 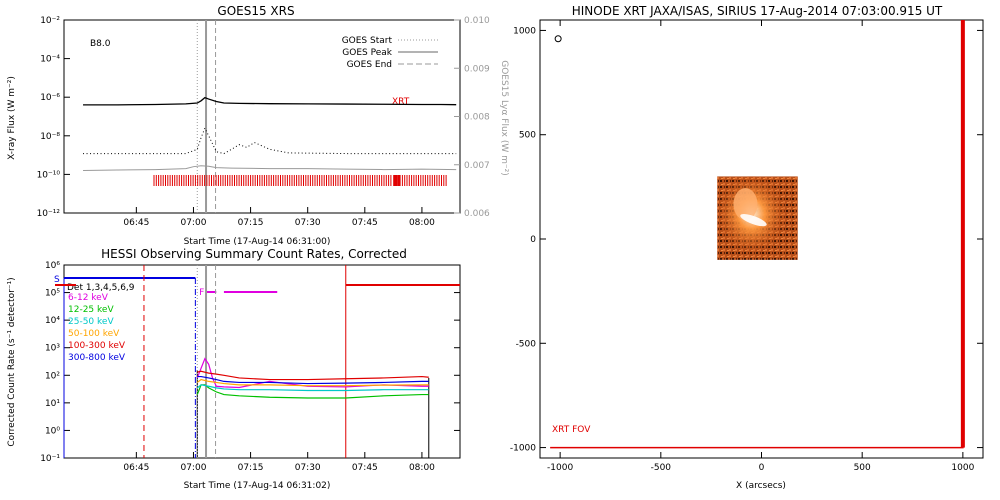 I want to click on goes-legend-label: GOES Start, so click(x=367, y=41).